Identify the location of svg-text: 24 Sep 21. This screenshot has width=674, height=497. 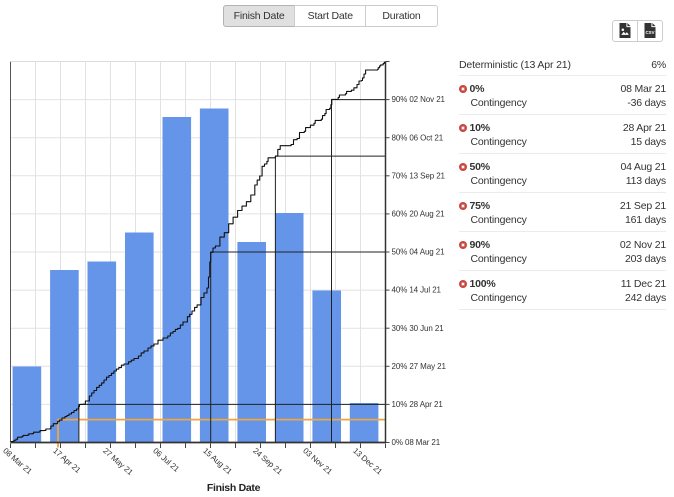
(267, 461).